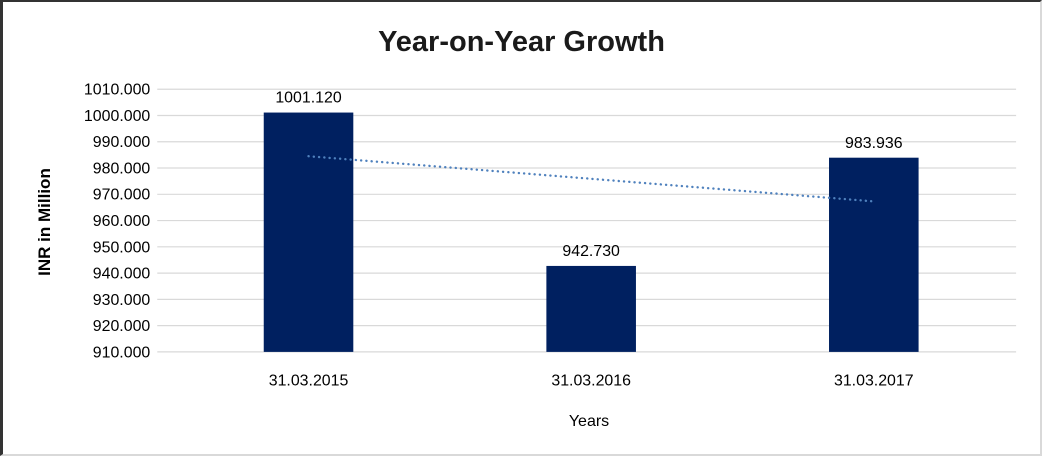  What do you see at coordinates (122, 326) in the screenshot?
I see `y-tick-label: 920.000` at bounding box center [122, 326].